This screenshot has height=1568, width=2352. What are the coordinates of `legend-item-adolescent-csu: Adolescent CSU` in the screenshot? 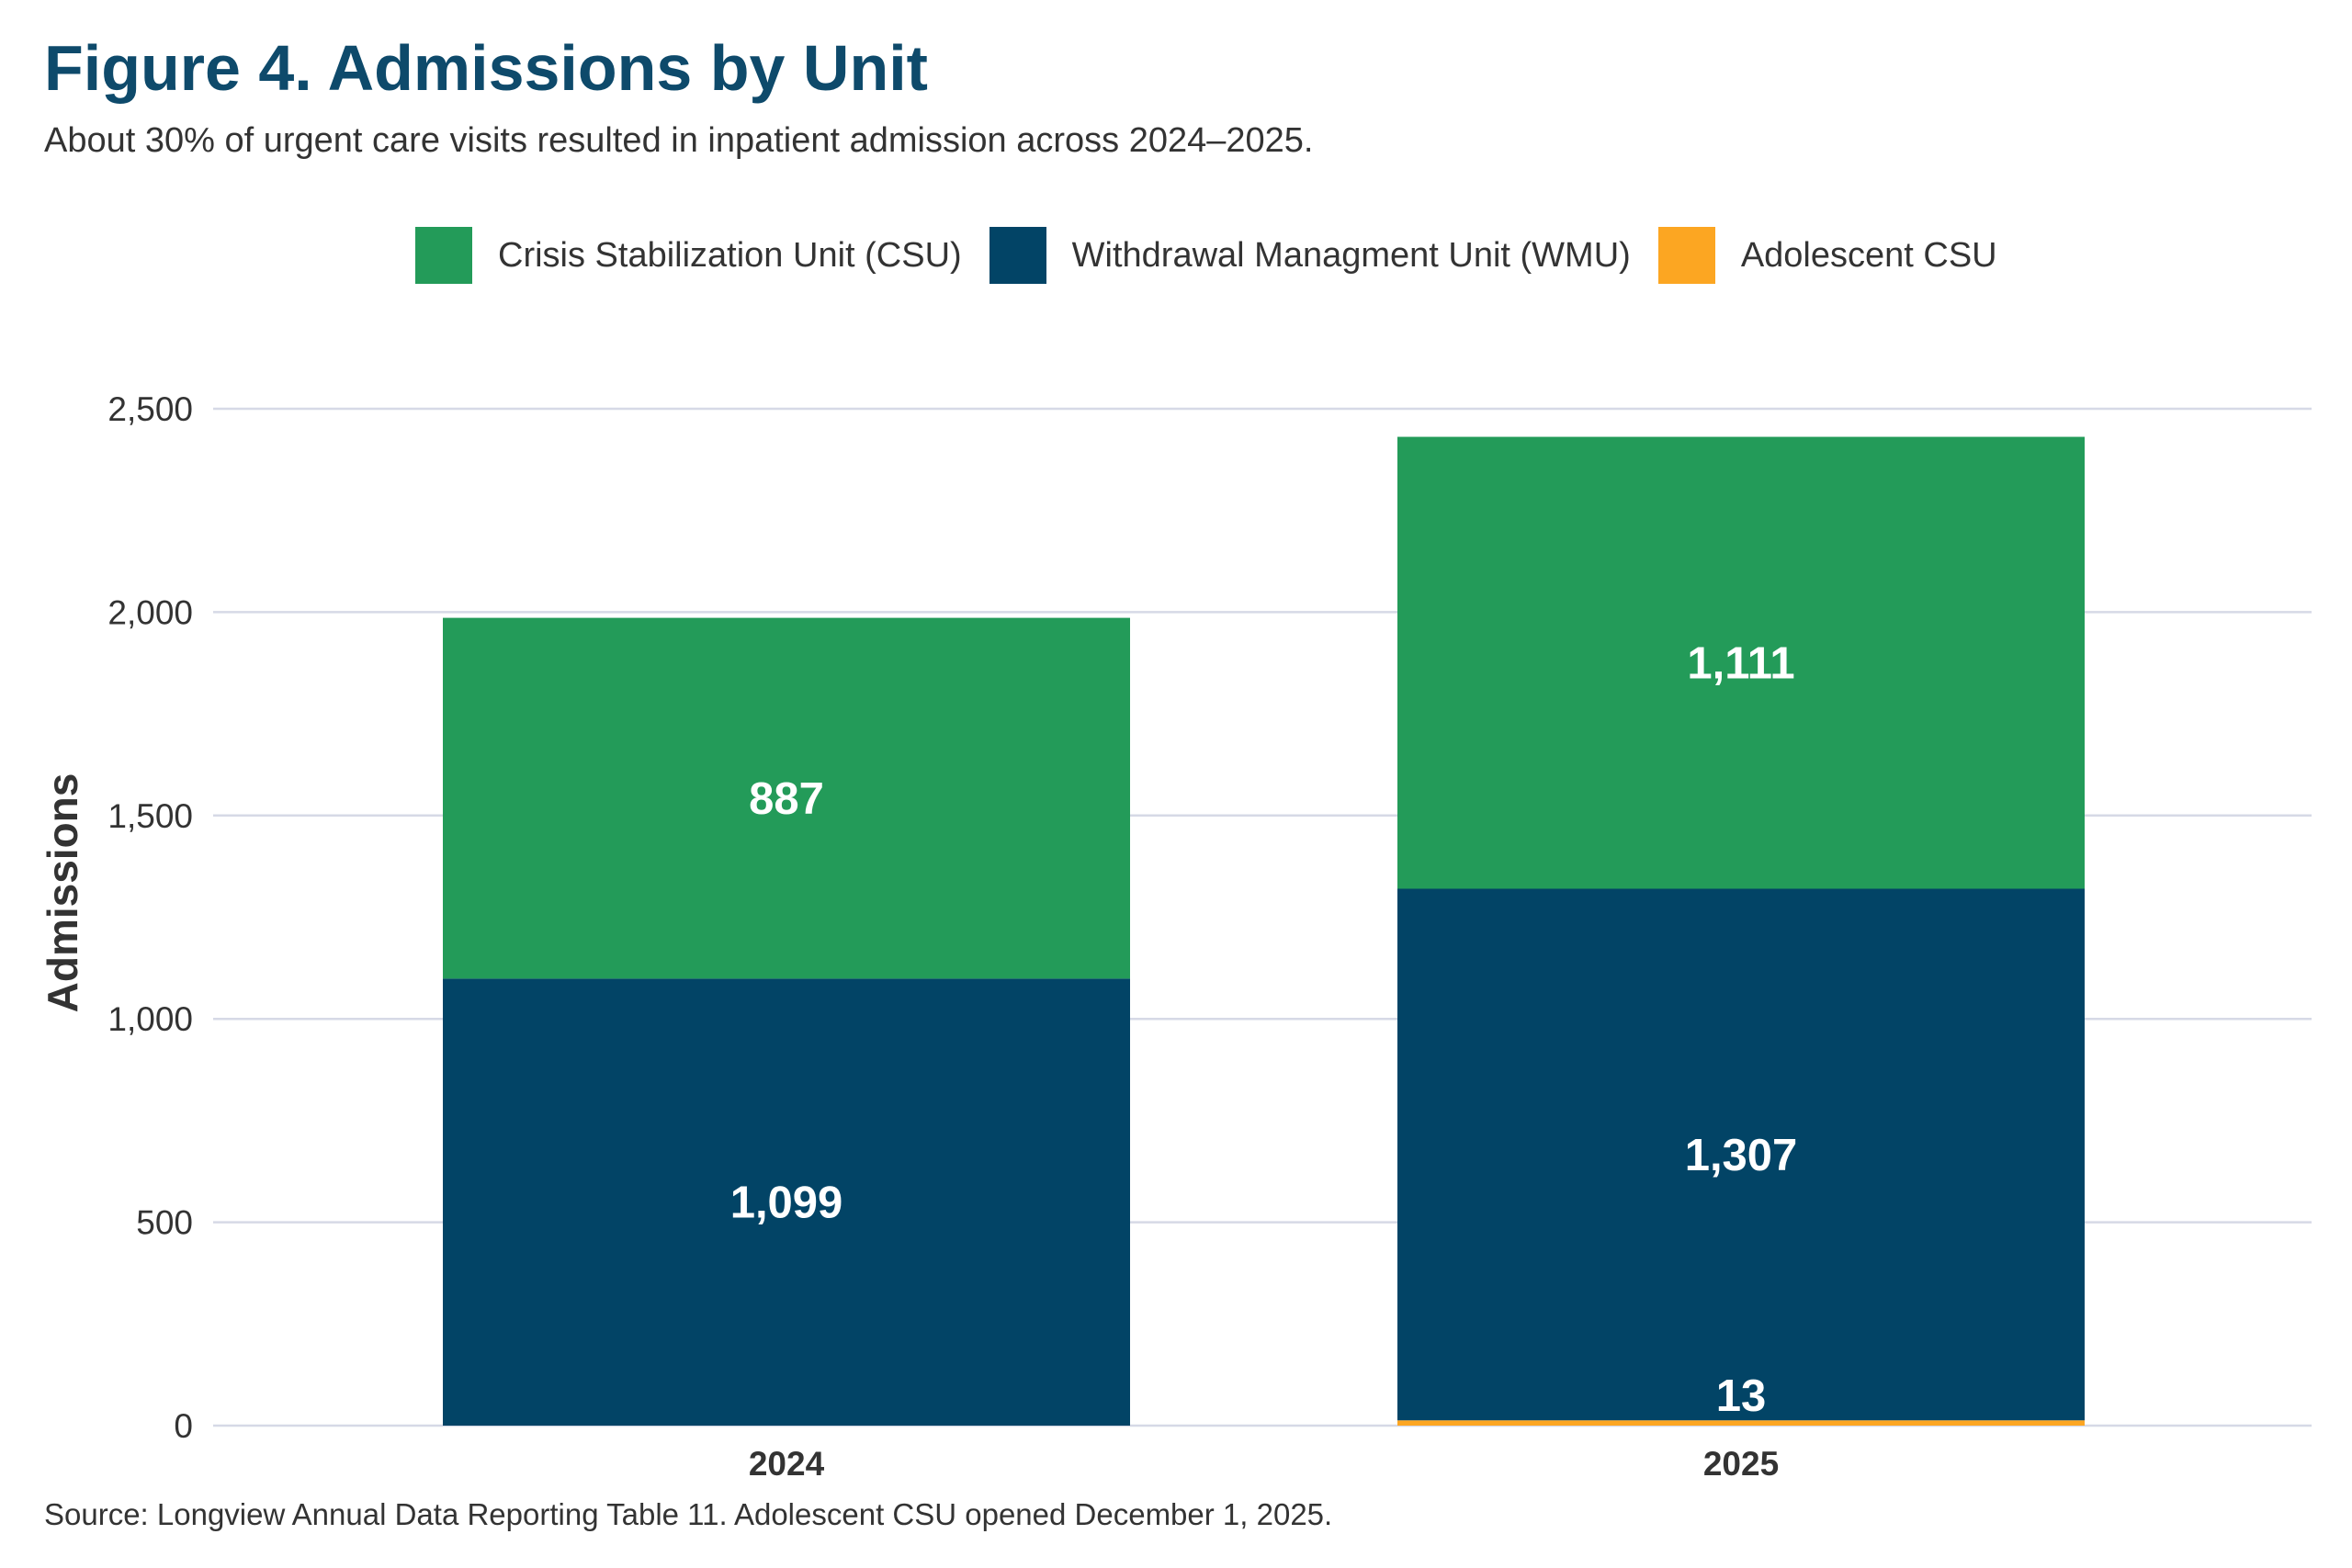 It's located at (1827, 256).